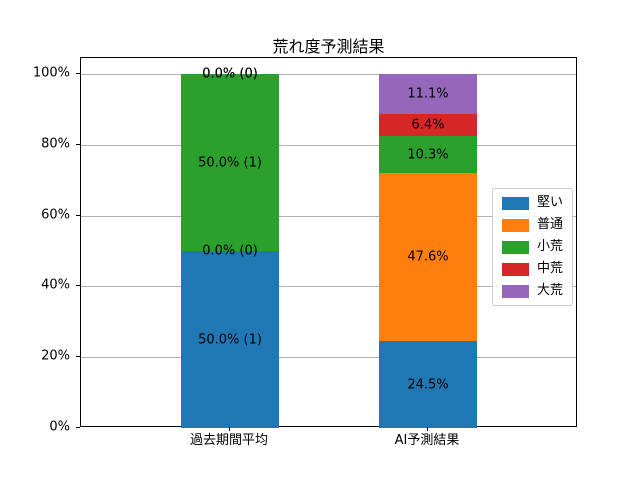  I want to click on legend-swatch-堅い, so click(515, 203).